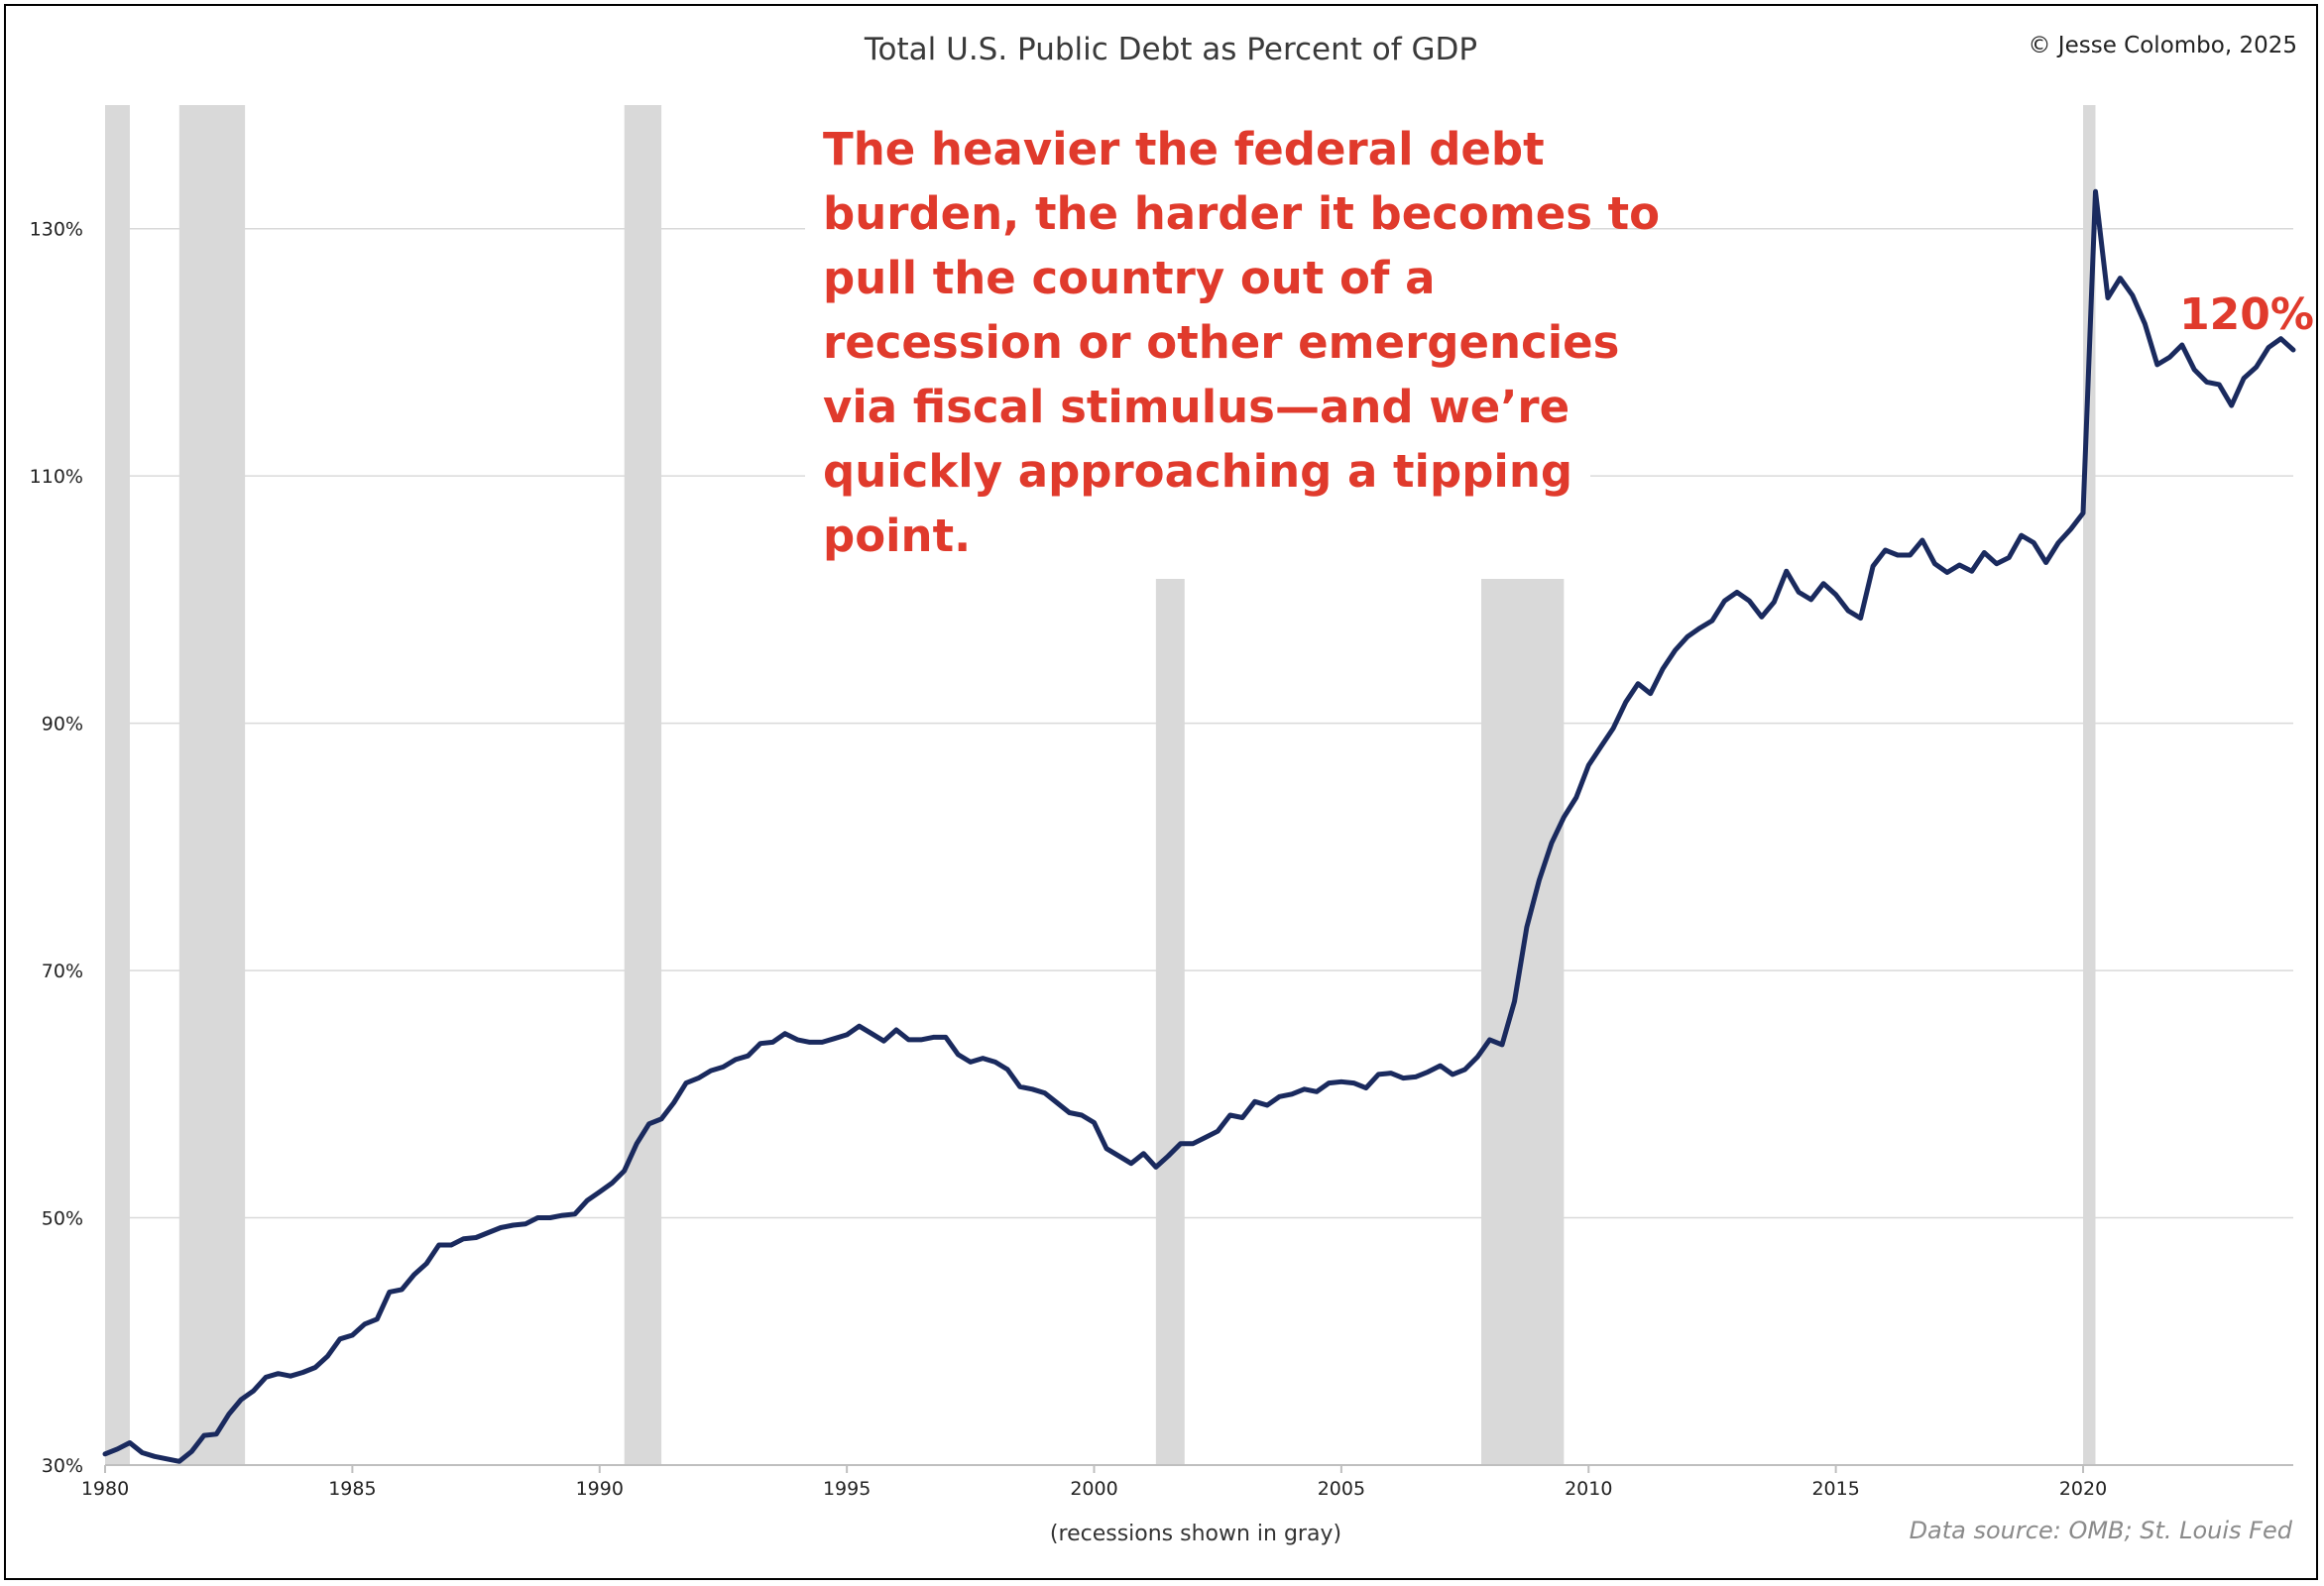  I want to click on y-axis-ticks: 30% 50% 70% 90% 110% 130%, so click(56, 848).